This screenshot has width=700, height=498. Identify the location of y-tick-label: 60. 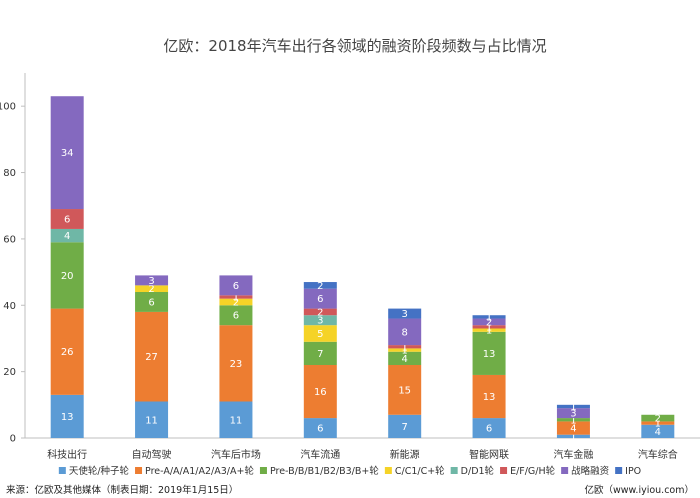
(9, 239).